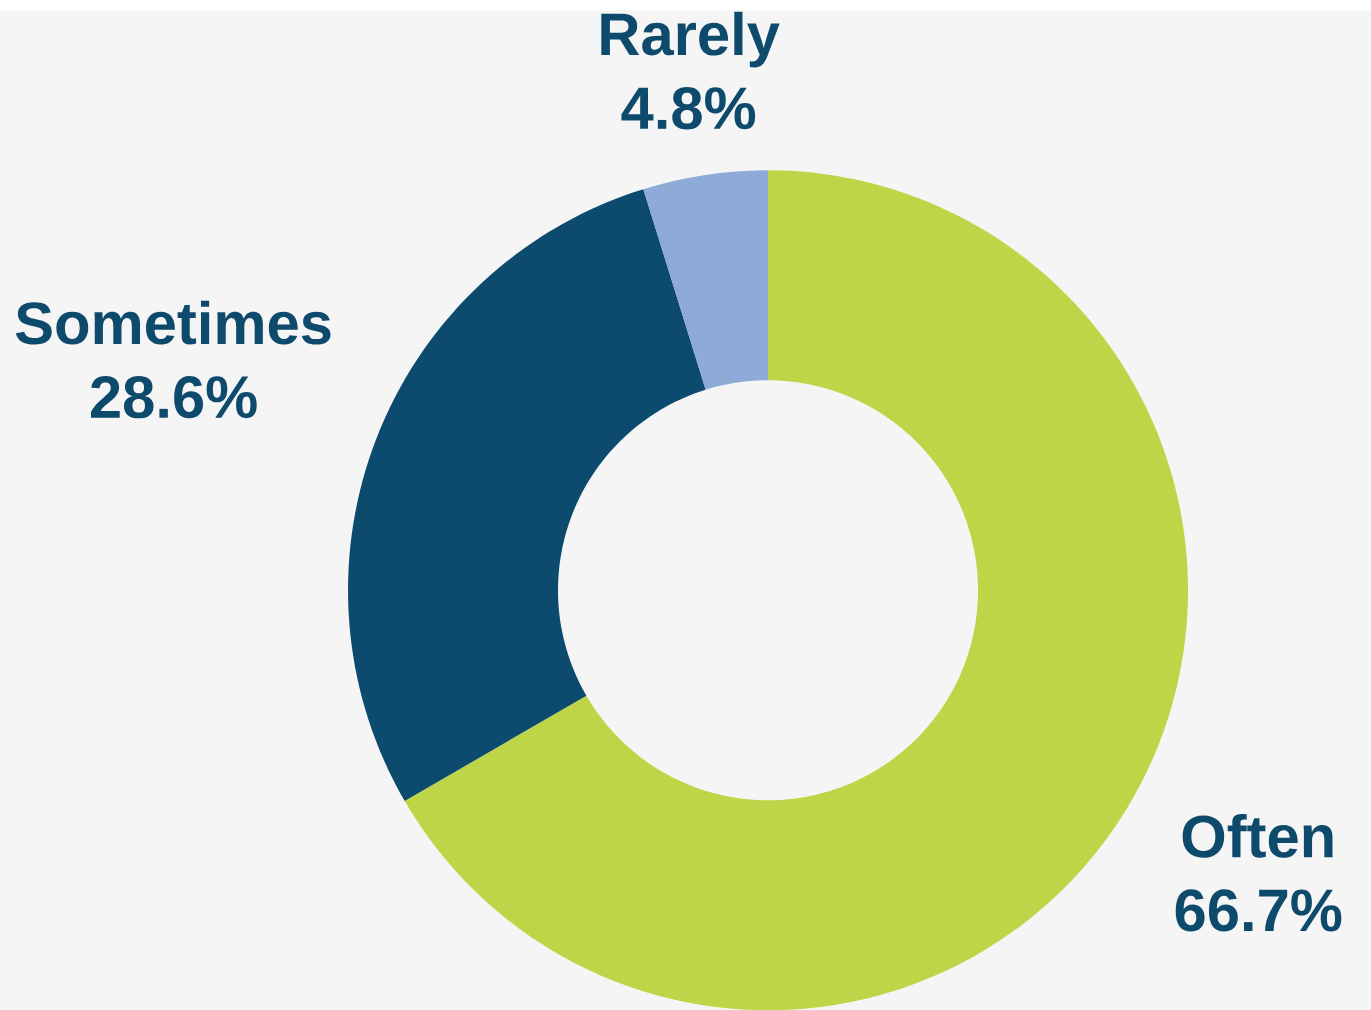 Image resolution: width=1371 pixels, height=1010 pixels. What do you see at coordinates (1257, 835) in the screenshot?
I see `slice-label: Often` at bounding box center [1257, 835].